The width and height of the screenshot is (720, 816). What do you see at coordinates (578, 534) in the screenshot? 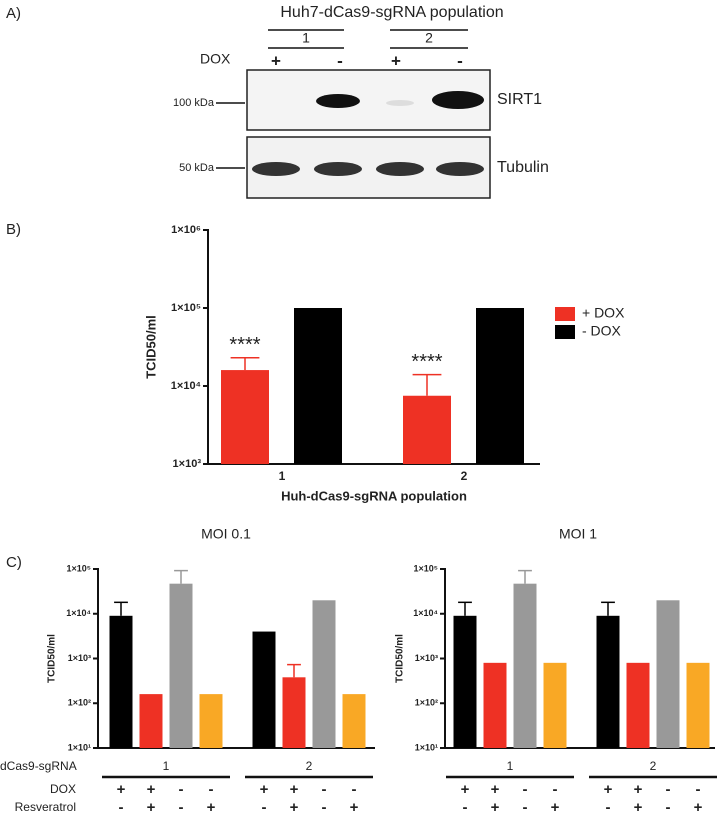
I see `chart-title: MOI 1` at bounding box center [578, 534].